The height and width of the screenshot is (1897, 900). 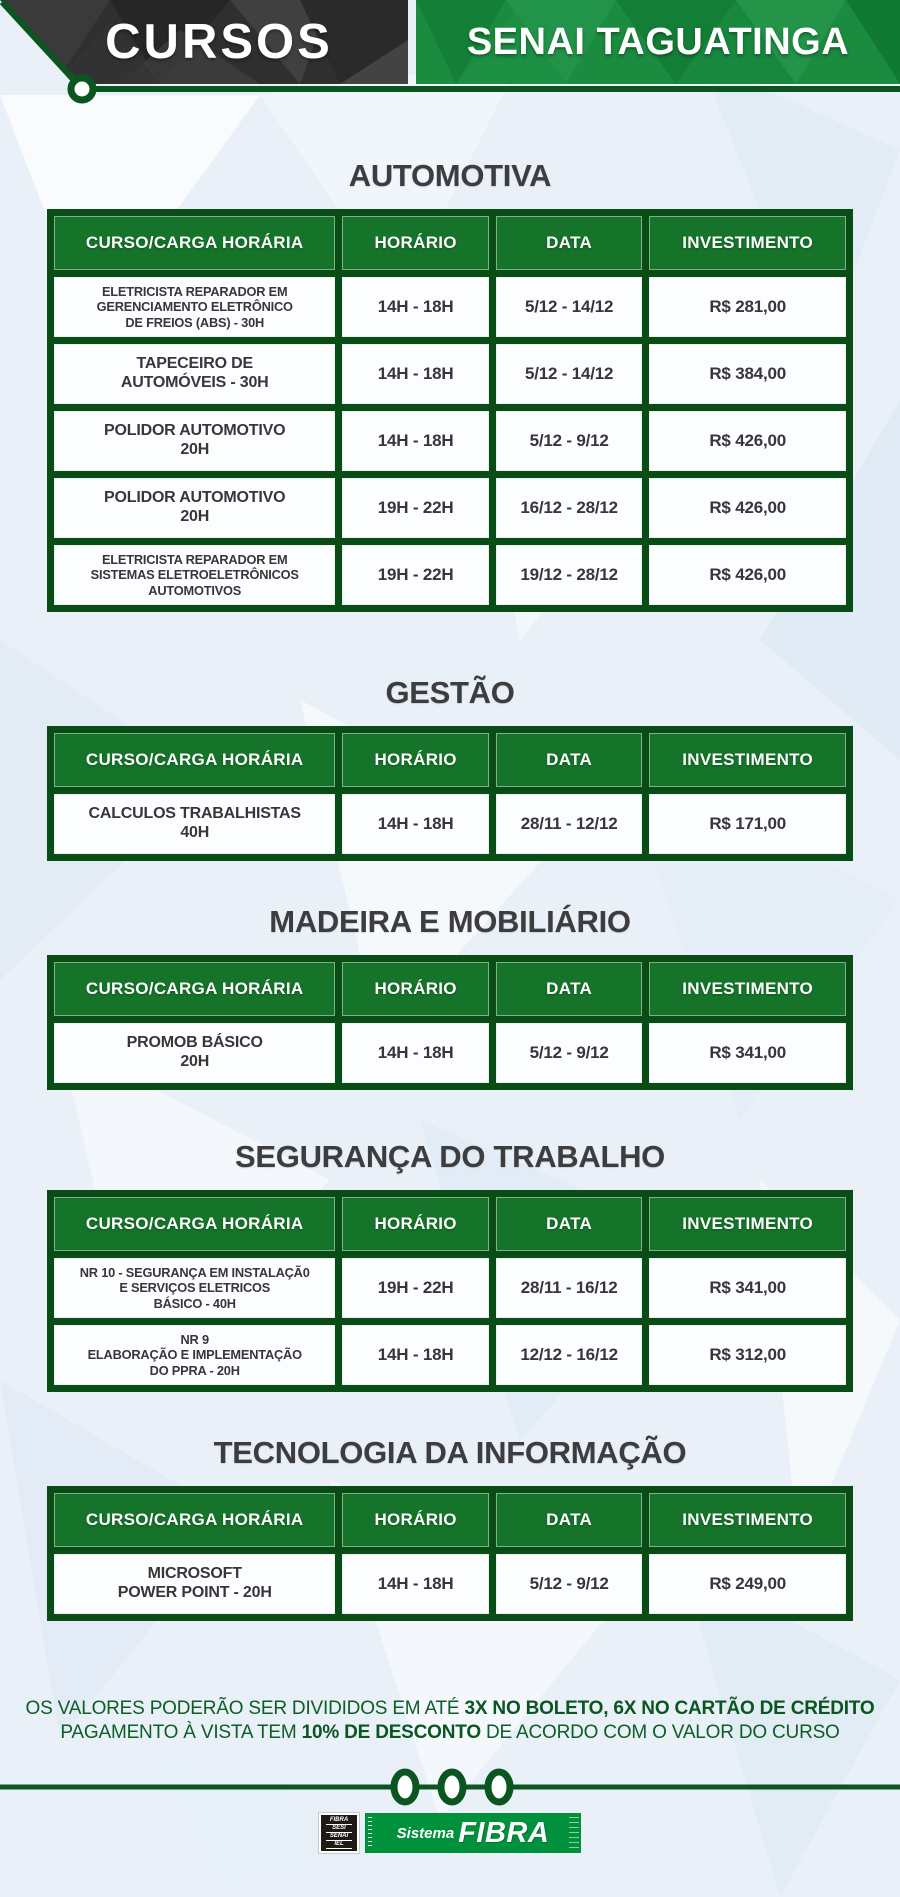 What do you see at coordinates (569, 575) in the screenshot?
I see `date-cell: 19/12 - 28/12` at bounding box center [569, 575].